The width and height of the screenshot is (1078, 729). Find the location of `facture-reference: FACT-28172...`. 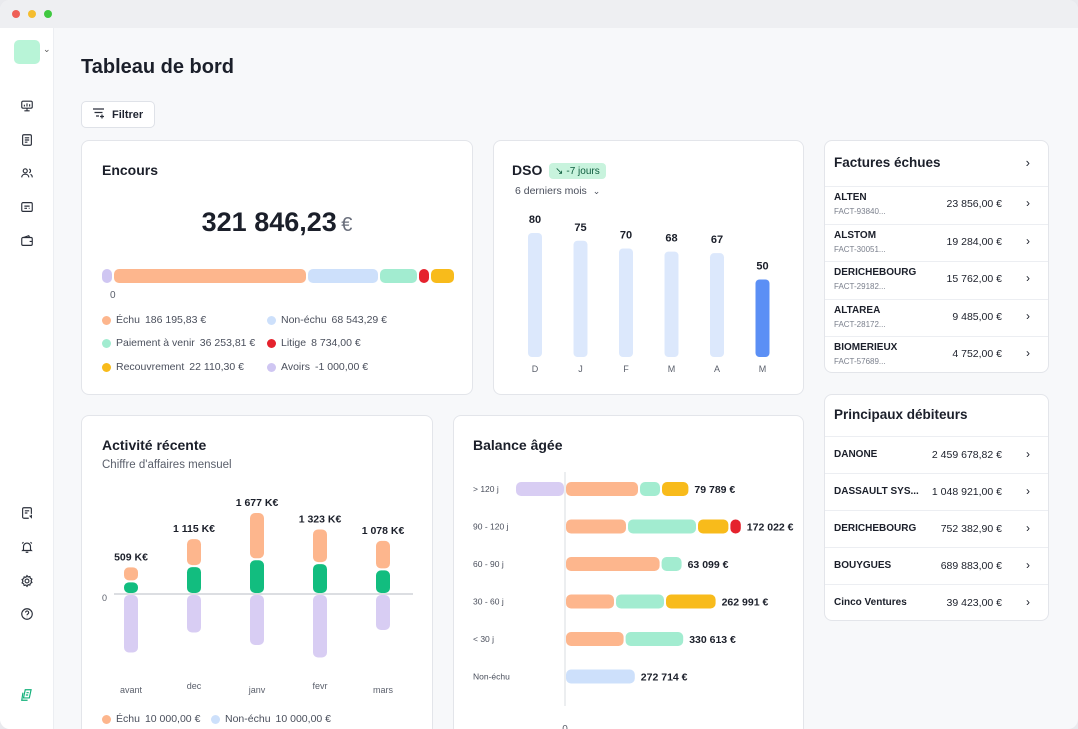

facture-reference: FACT-28172... is located at coordinates (860, 324).